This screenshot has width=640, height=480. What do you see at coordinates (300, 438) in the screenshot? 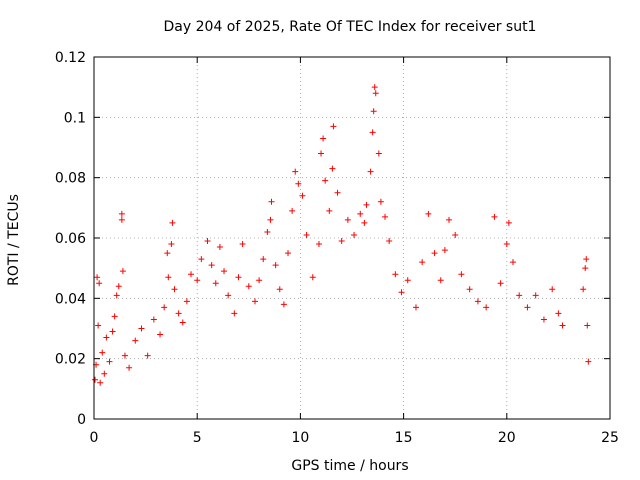
I see `x-tick-label: 10` at bounding box center [300, 438].